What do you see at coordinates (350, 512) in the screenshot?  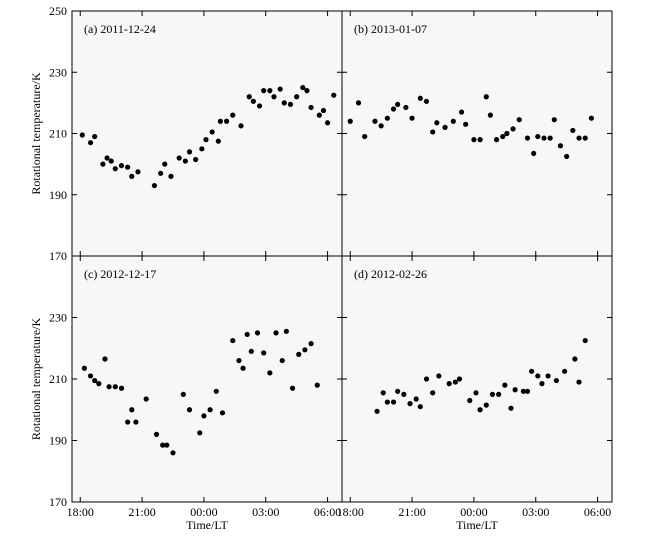 I see `x-tick-label: 18:00` at bounding box center [350, 512].